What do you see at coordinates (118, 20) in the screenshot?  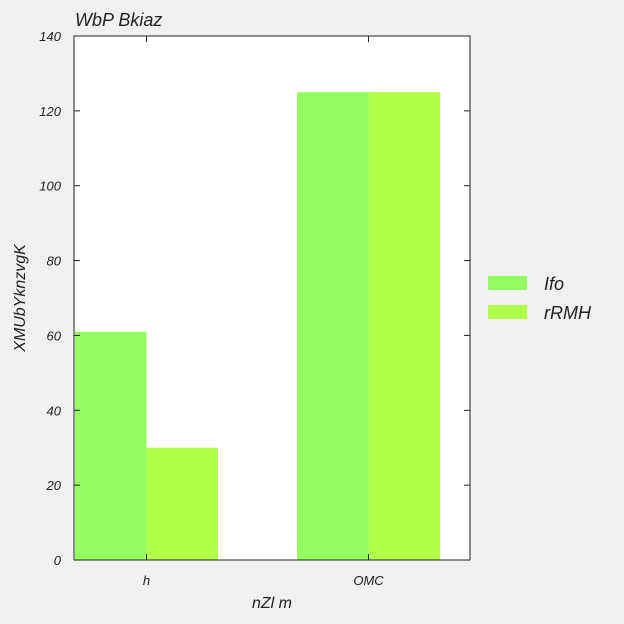 I see `chart-title: WbP Bkiaz` at bounding box center [118, 20].